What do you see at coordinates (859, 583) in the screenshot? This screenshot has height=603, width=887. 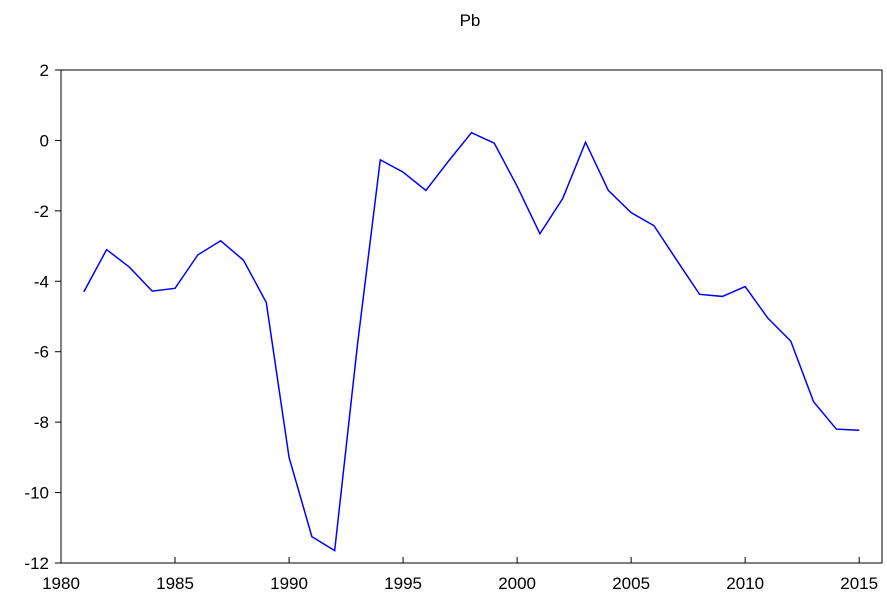 I see `x-tick-label: 2015` at bounding box center [859, 583].